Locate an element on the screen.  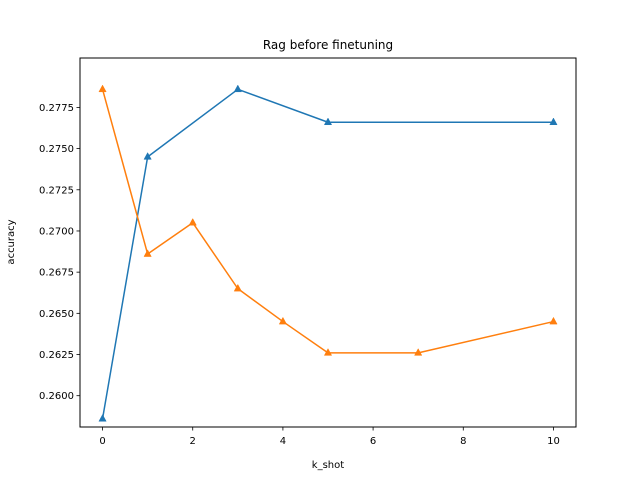
y-tick-label: 0.2725 is located at coordinates (56, 190).